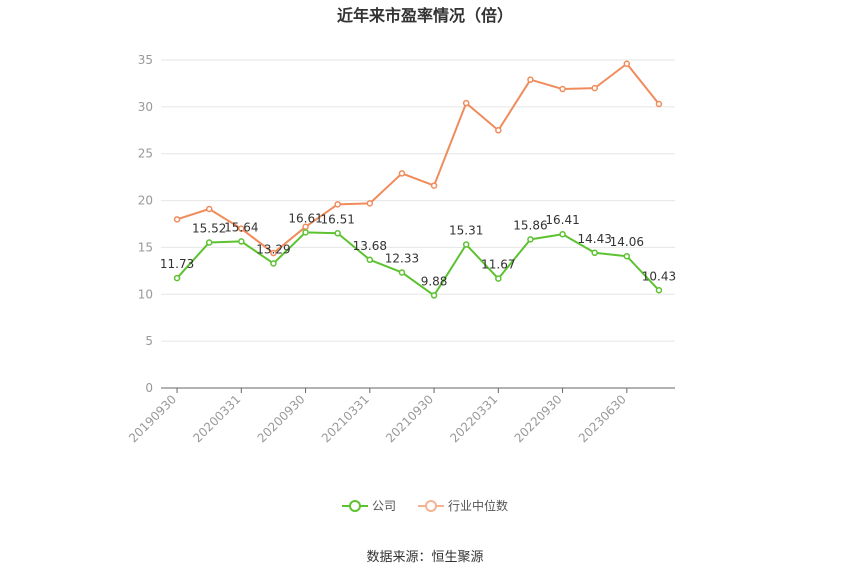  I want to click on legend-item-company: 公司, so click(368, 505).